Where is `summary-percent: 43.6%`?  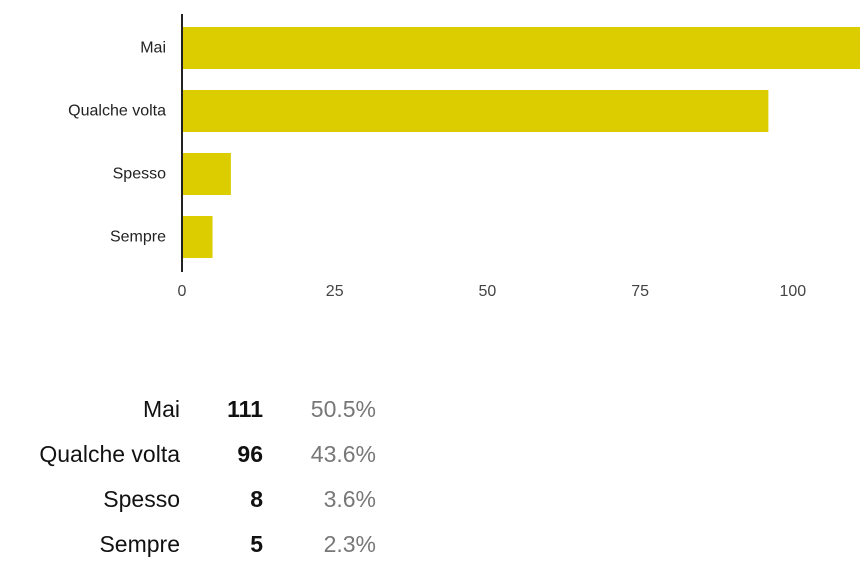 summary-percent: 43.6% is located at coordinates (343, 454).